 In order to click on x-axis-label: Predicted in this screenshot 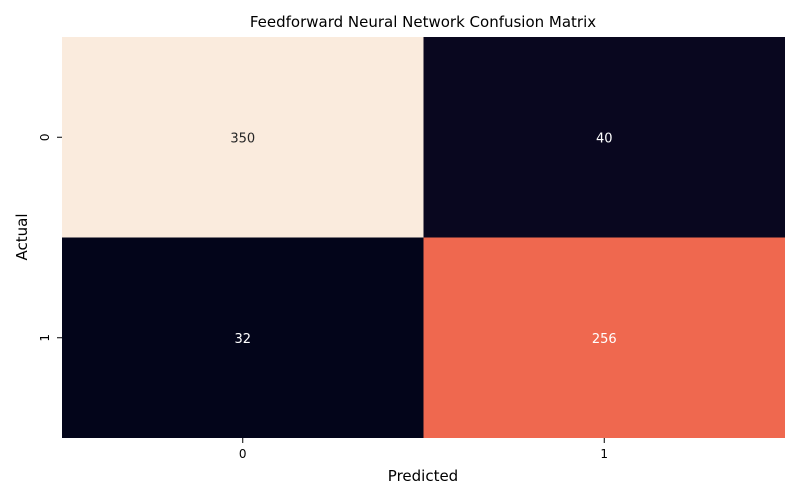, I will do `click(423, 476)`.